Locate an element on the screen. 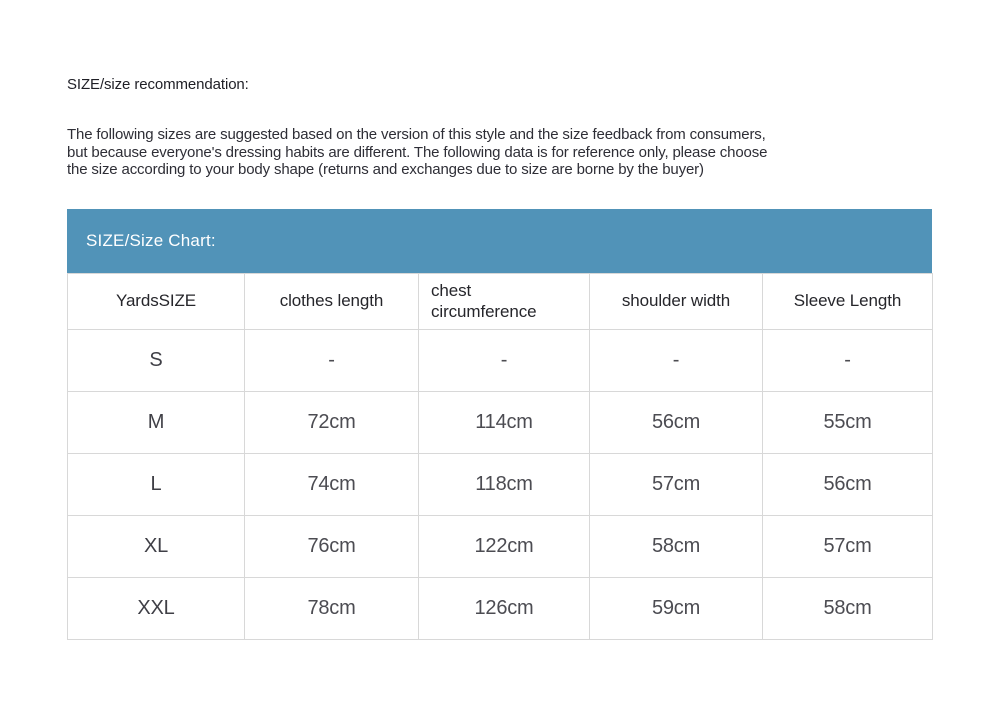 The width and height of the screenshot is (1000, 708). cell-size: S is located at coordinates (156, 360).